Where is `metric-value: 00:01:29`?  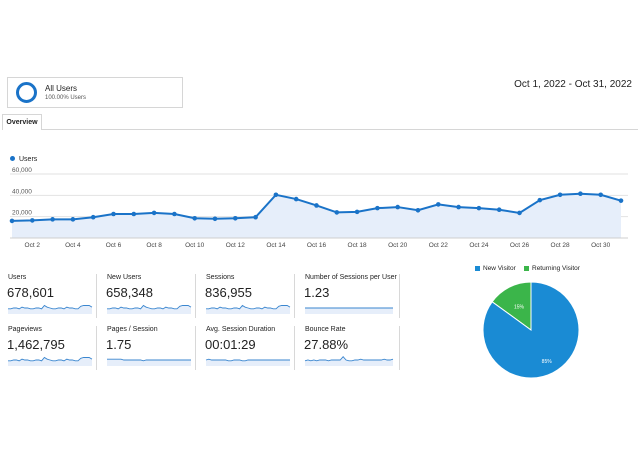
metric-value: 00:01:29 is located at coordinates (230, 344).